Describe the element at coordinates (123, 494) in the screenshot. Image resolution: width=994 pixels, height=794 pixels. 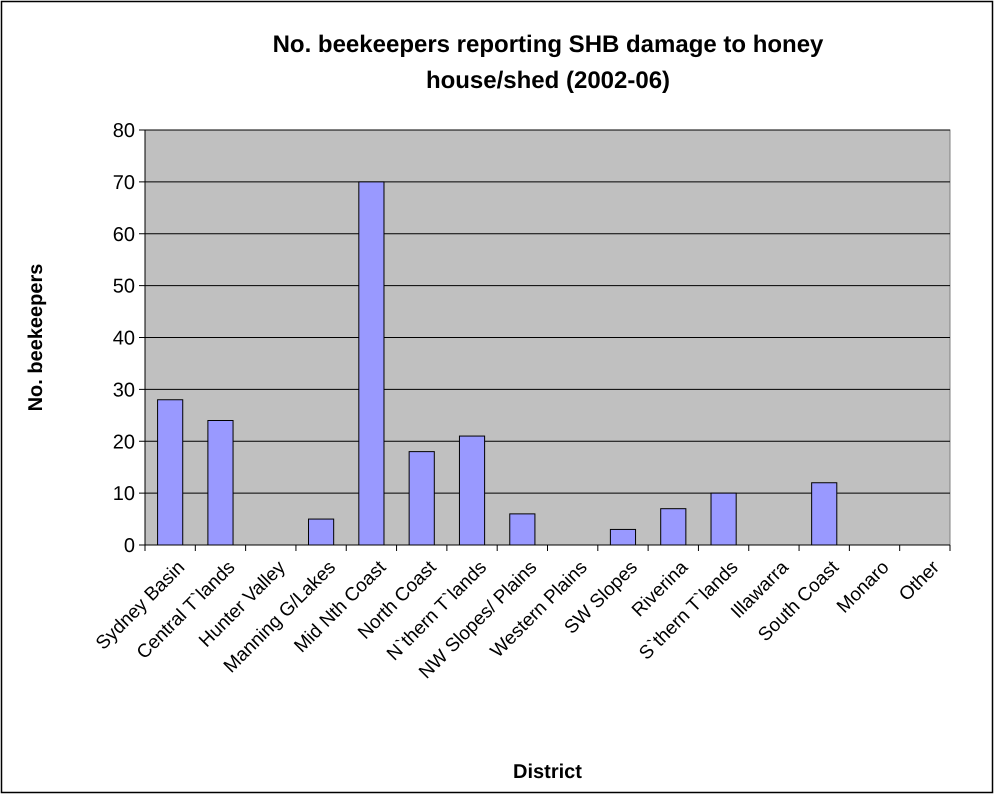
I see `y-tick-label: 10` at that location.